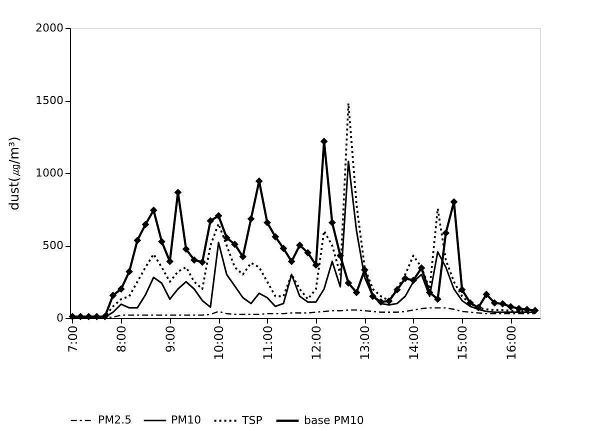  What do you see at coordinates (511, 343) in the screenshot?
I see `x-tick-label: 16:00` at bounding box center [511, 343].